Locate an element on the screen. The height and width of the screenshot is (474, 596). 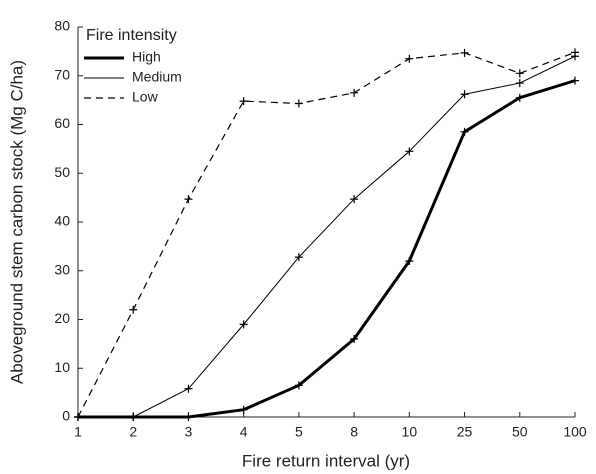
x-tick-label: 4 is located at coordinates (244, 432).